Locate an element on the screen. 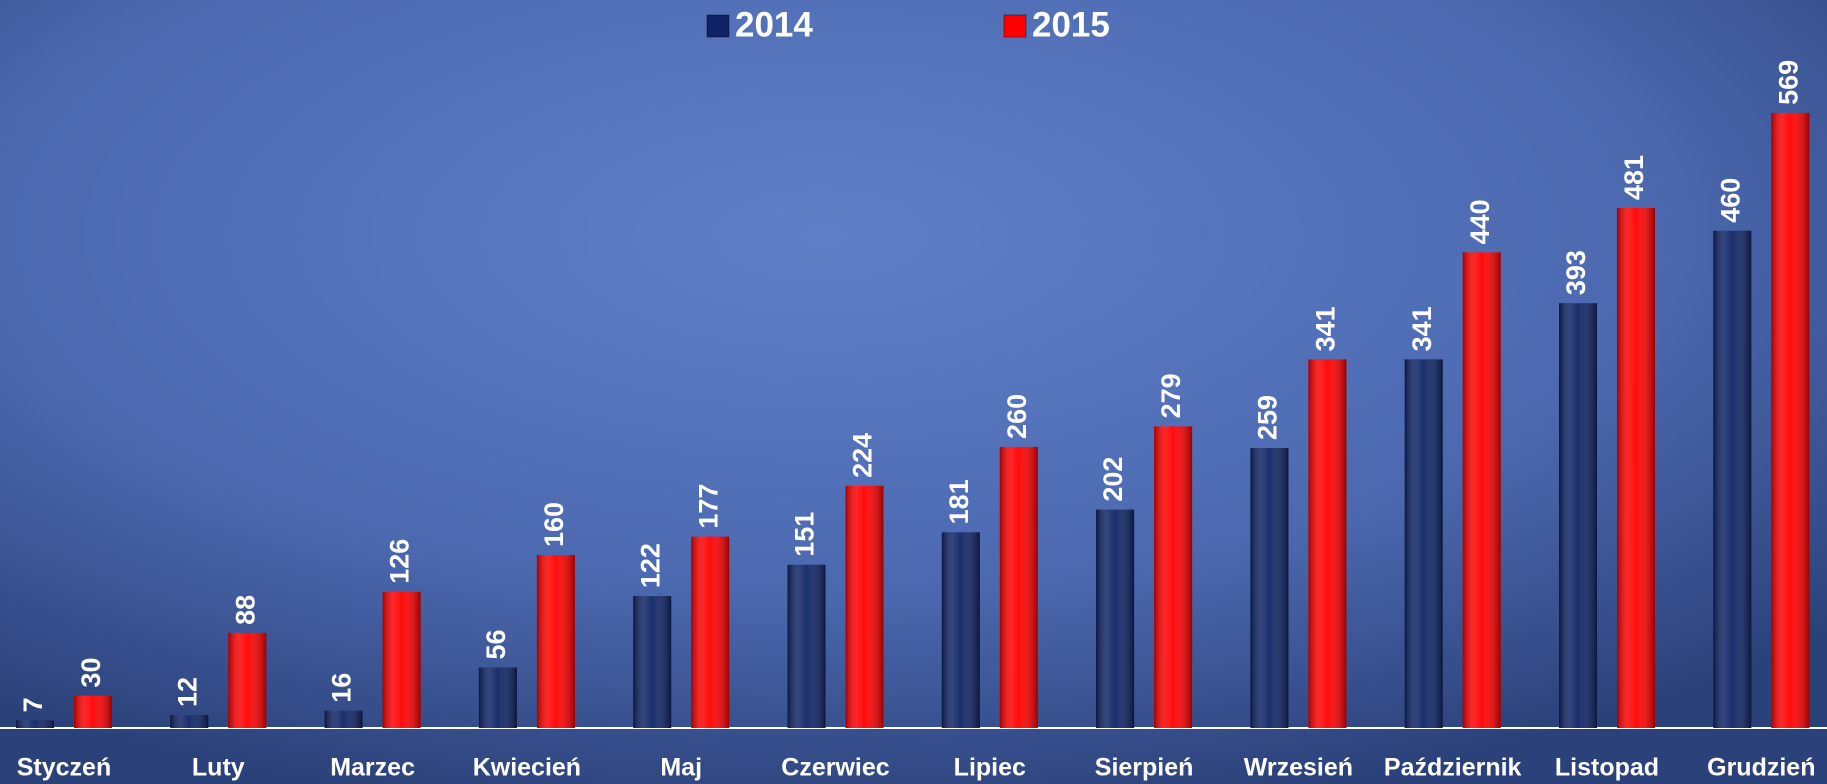 This screenshot has width=1827, height=784. x-tick-label: Wrzesień is located at coordinates (1298, 768).